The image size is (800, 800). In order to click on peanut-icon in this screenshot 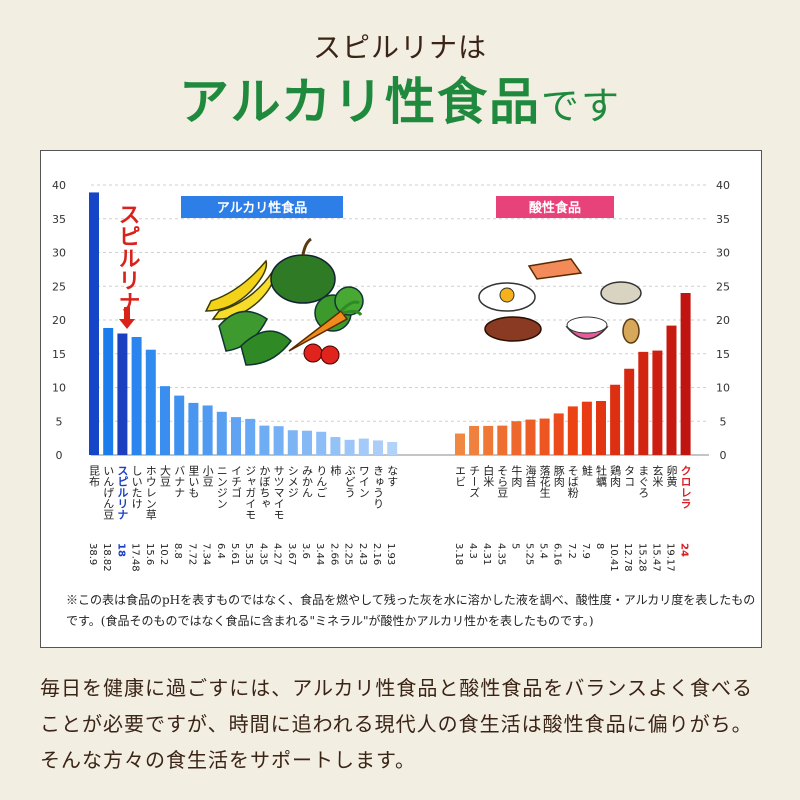, I will do `click(631, 331)`.